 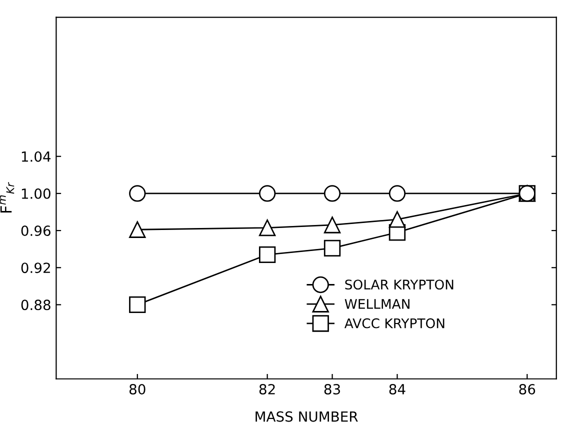 I want to click on x-tick-label: 80, so click(x=138, y=389).